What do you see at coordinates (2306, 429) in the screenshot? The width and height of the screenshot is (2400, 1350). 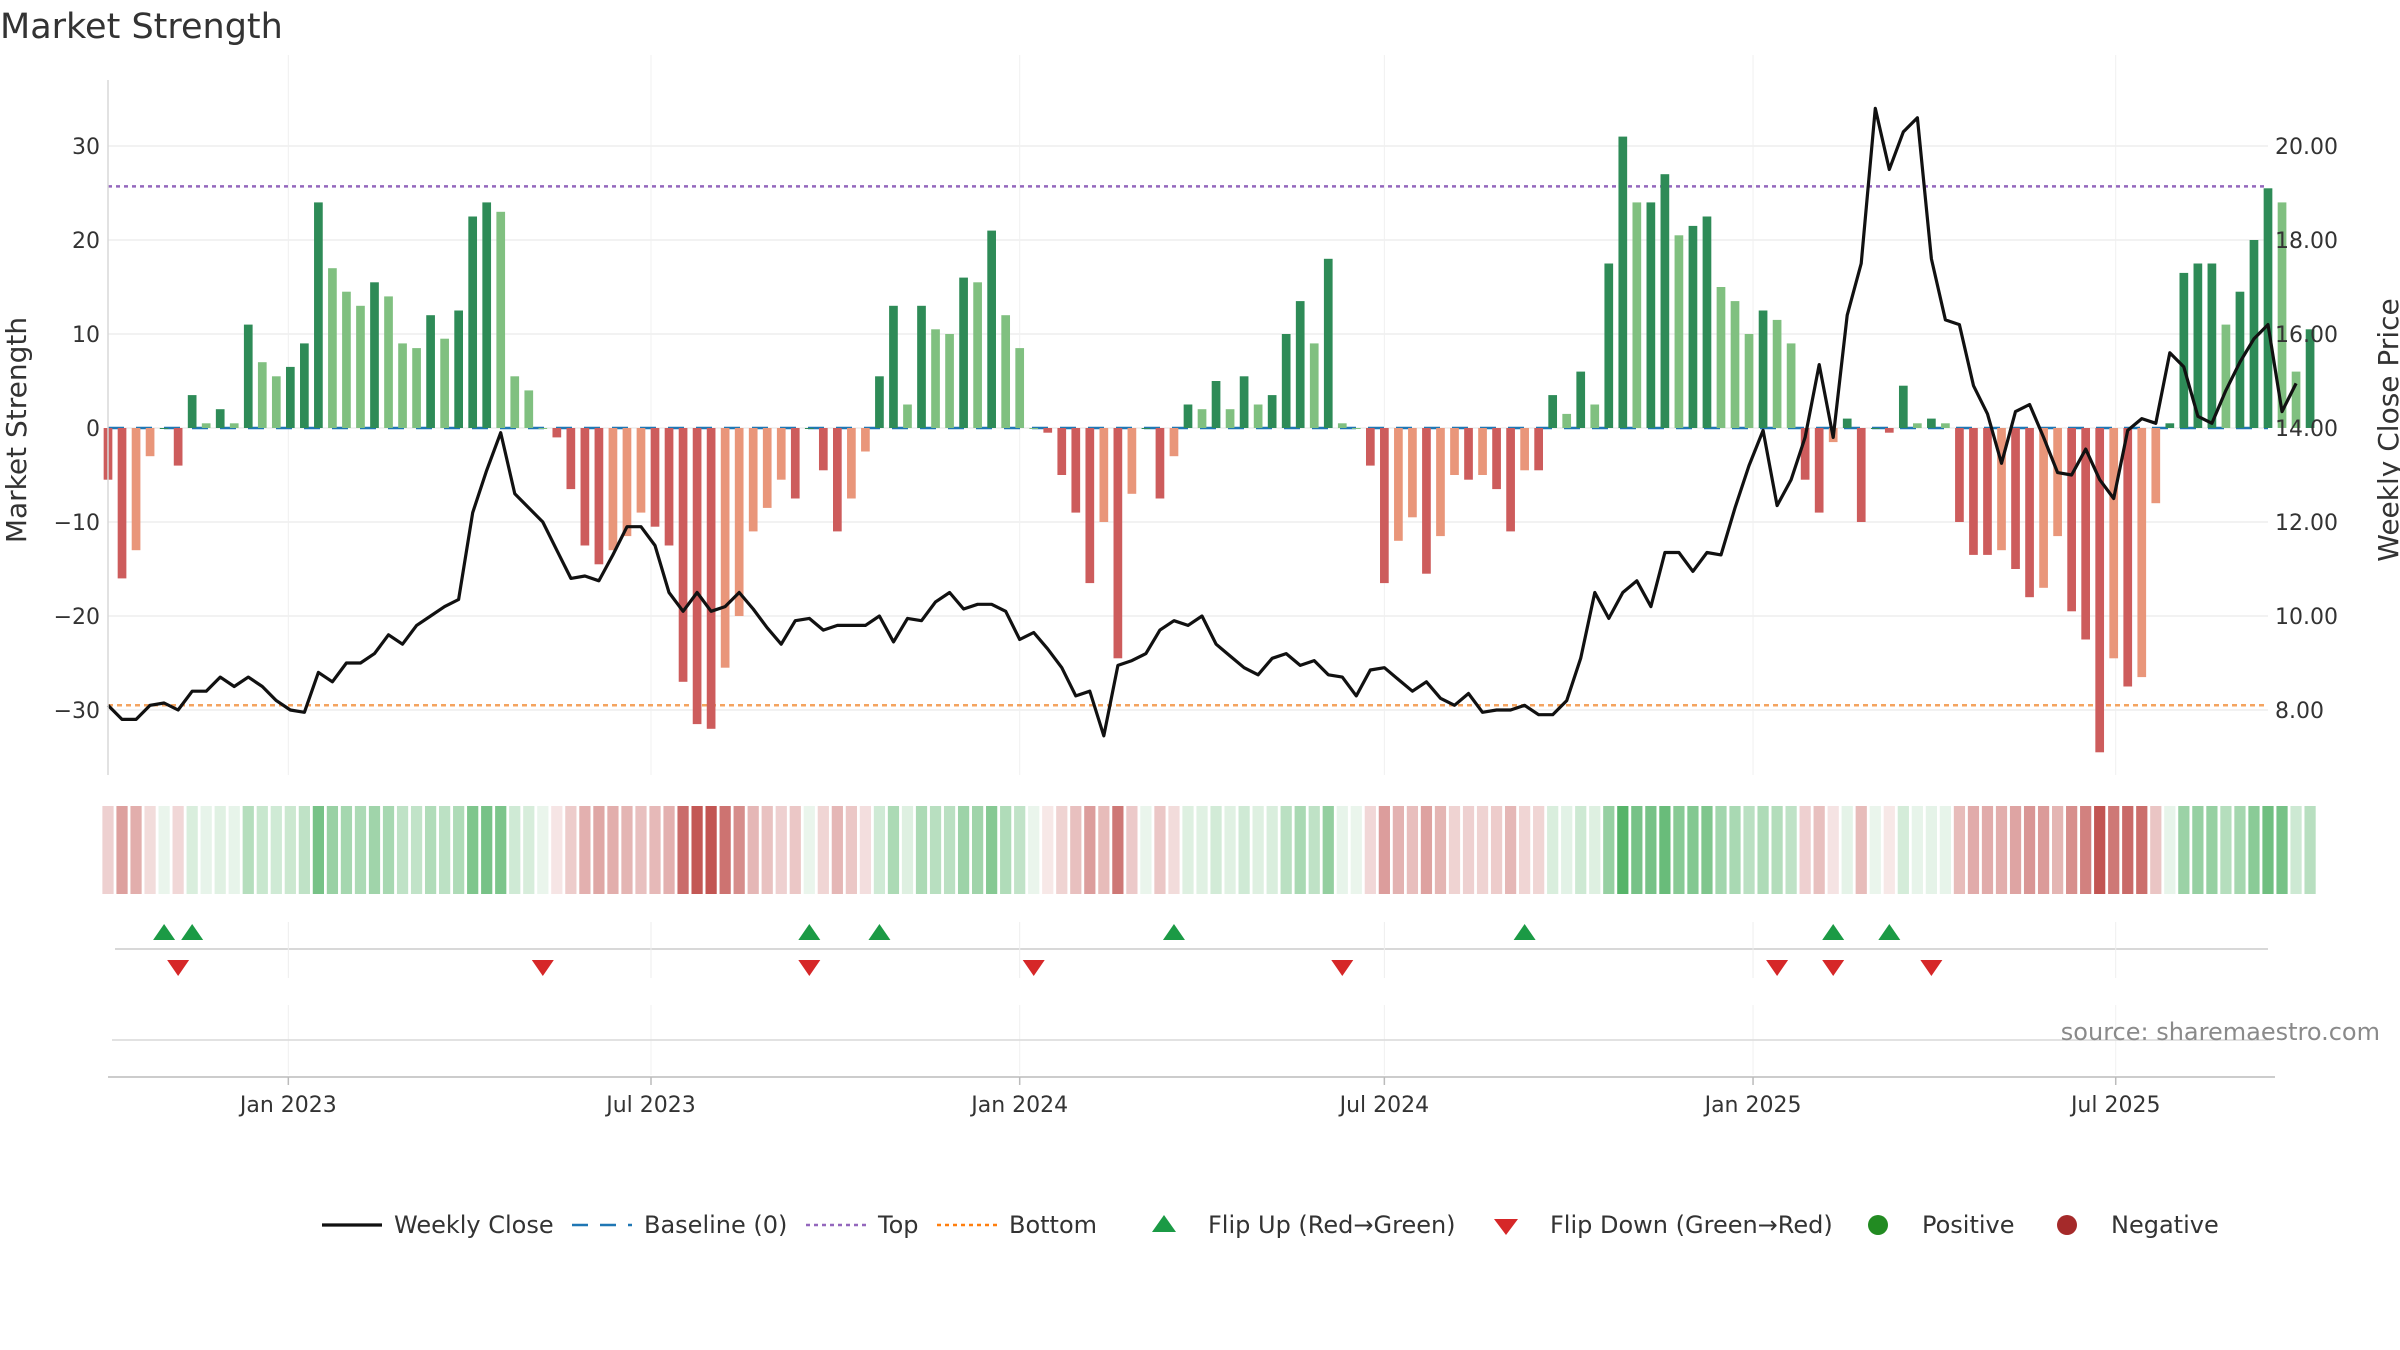 I see `y2-tick-label: 14.00` at bounding box center [2306, 429].